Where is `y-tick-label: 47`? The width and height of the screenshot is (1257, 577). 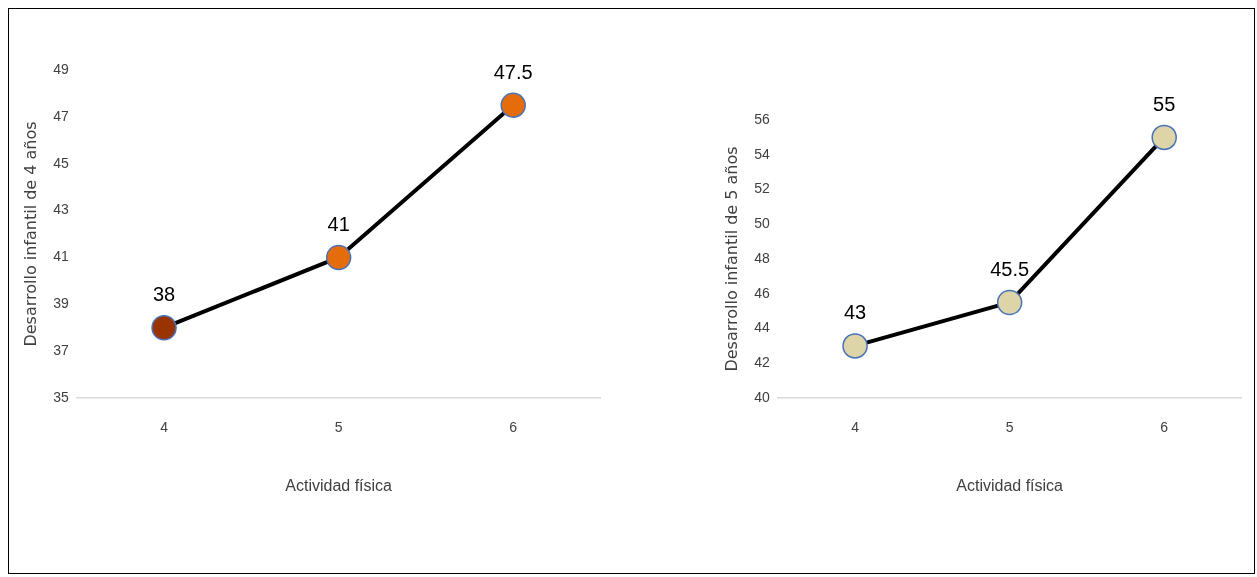 y-tick-label: 47 is located at coordinates (61, 115).